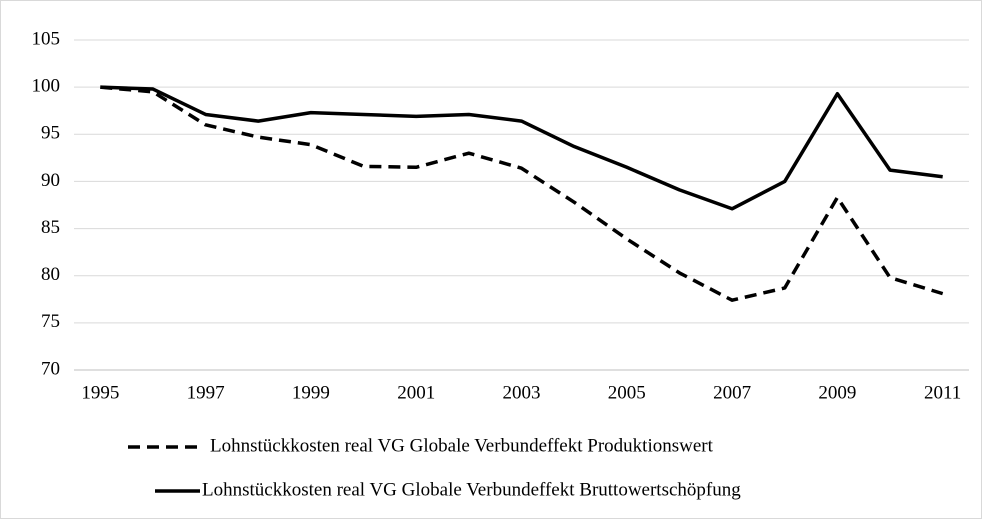 The image size is (983, 520). What do you see at coordinates (100, 392) in the screenshot?
I see `x-tick-label: 1995` at bounding box center [100, 392].